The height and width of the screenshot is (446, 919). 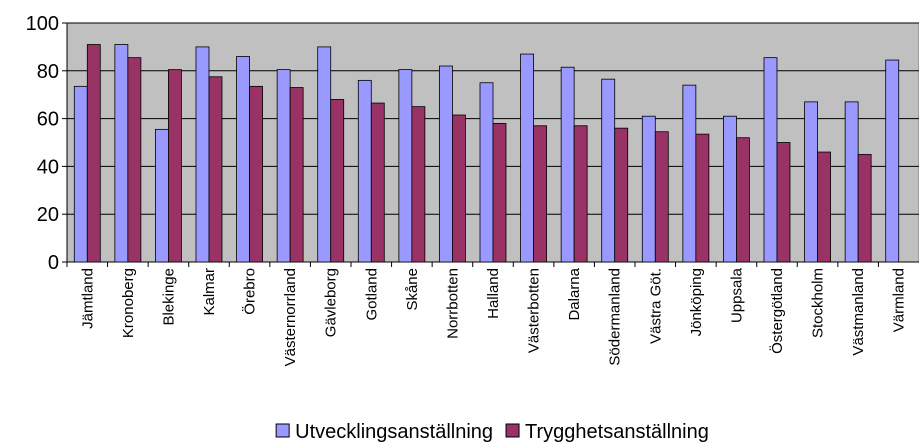 I want to click on x-tick-label: Skåne, so click(x=412, y=289).